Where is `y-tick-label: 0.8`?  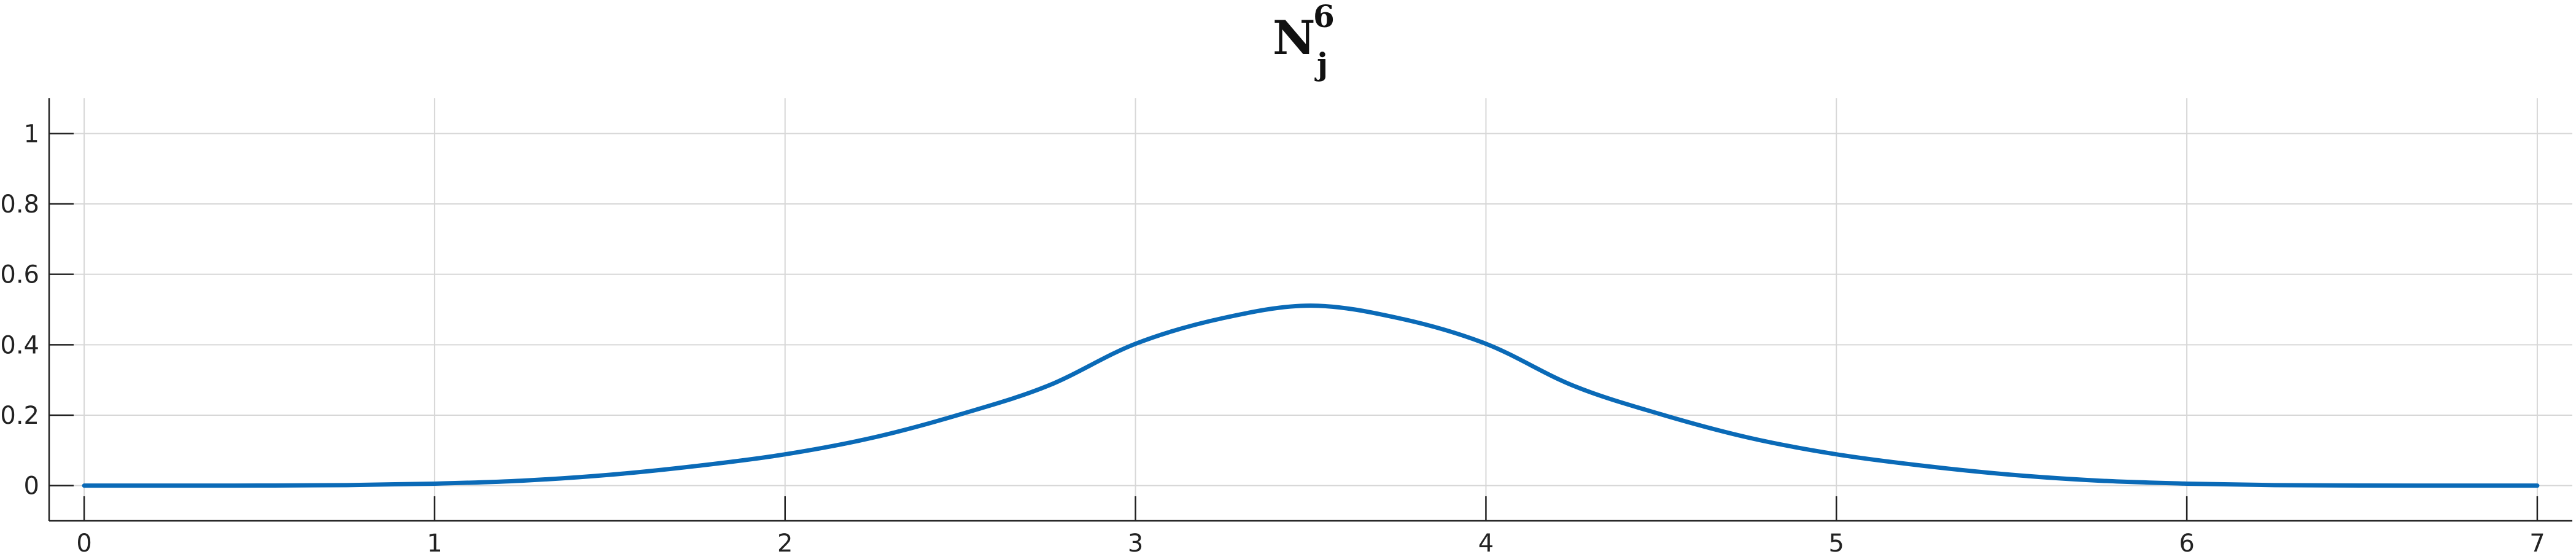 y-tick-label: 0.8 is located at coordinates (19, 204).